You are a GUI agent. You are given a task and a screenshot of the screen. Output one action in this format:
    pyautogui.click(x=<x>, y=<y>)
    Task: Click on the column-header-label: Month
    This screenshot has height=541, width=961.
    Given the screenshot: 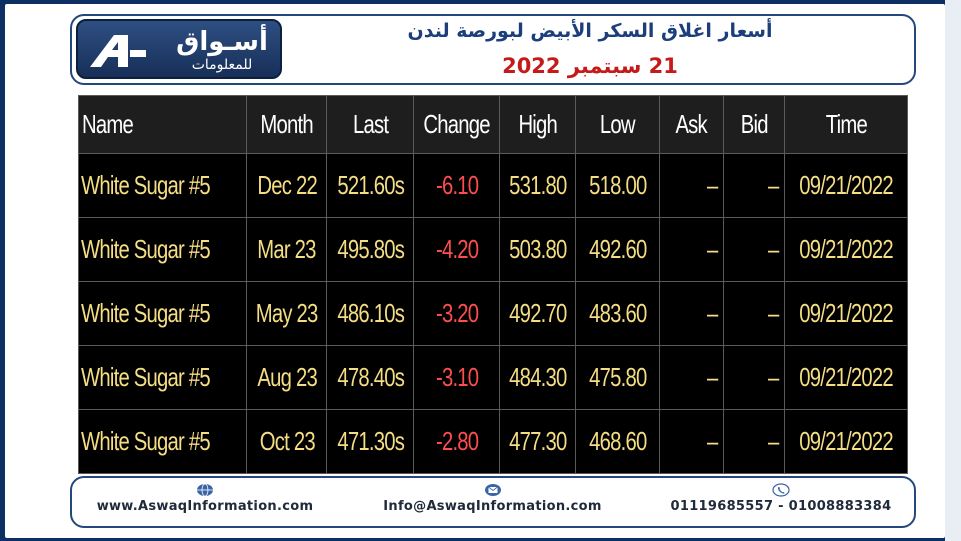 What is the action you would take?
    pyautogui.click(x=287, y=124)
    